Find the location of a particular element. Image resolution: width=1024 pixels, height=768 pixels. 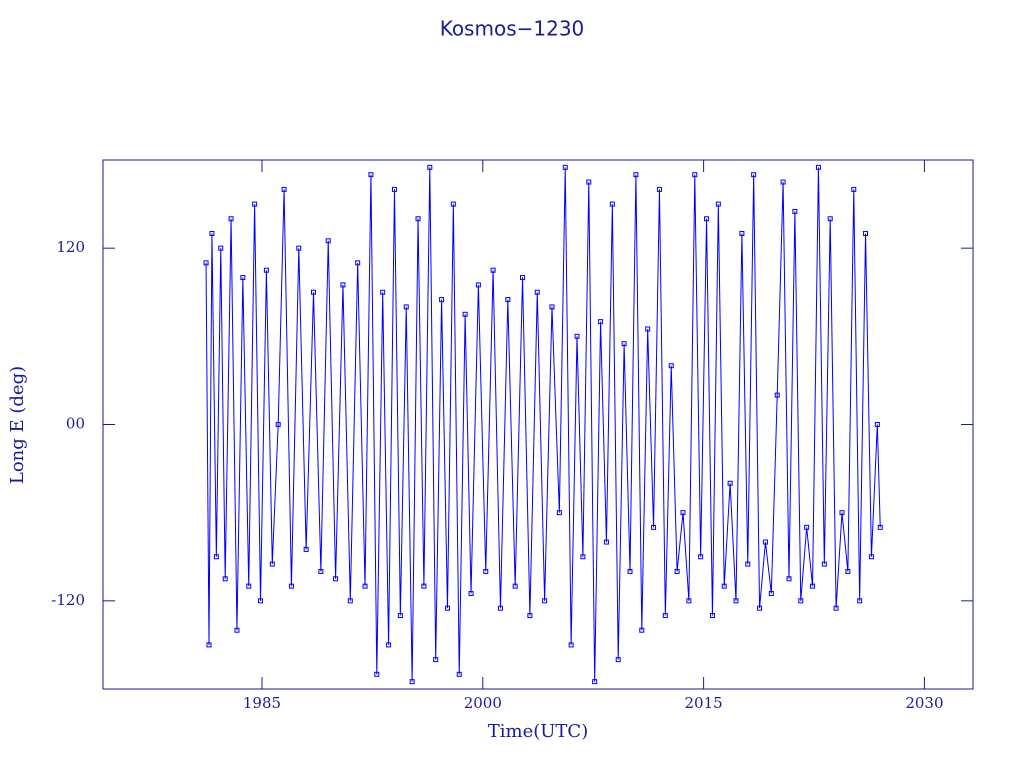

y-axis-label: Long E (deg) is located at coordinates (17, 425).